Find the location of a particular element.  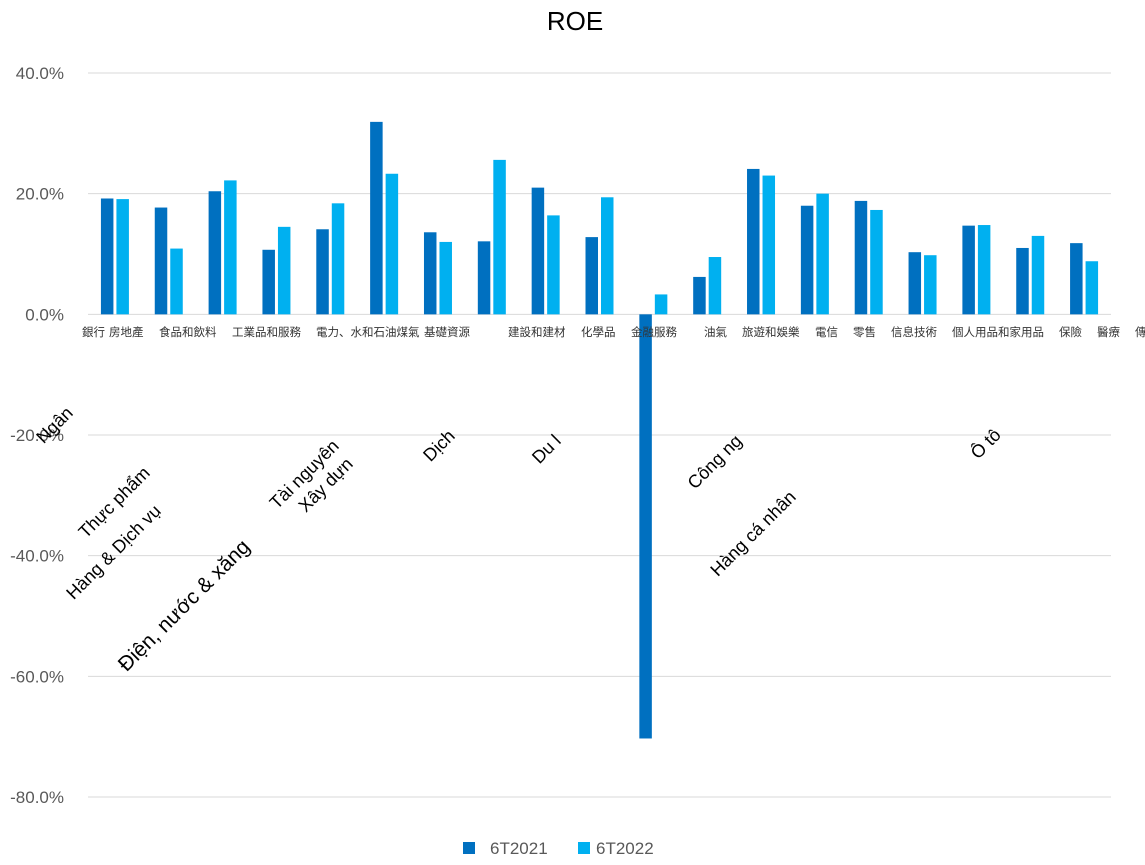

y-axis-tick-labels: 40.0% 20.0% 0.0% -20.0% -40.0% -60.0% -80.0% is located at coordinates (37, 435).